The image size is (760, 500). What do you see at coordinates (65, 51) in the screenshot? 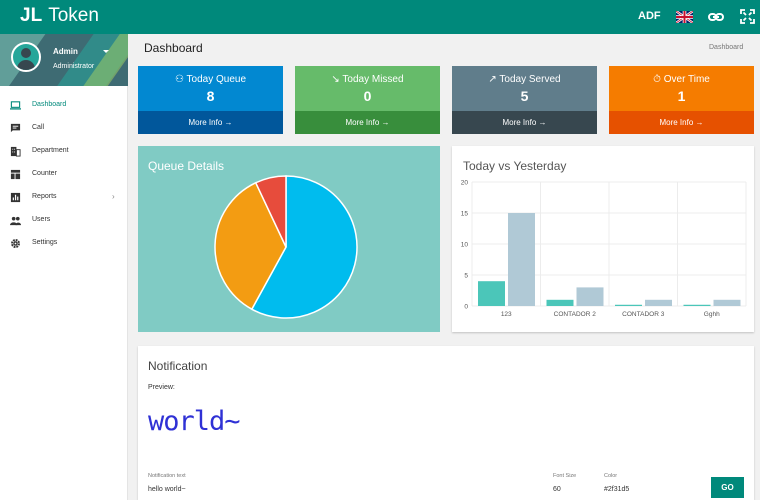
I see `user-name: Admin` at bounding box center [65, 51].